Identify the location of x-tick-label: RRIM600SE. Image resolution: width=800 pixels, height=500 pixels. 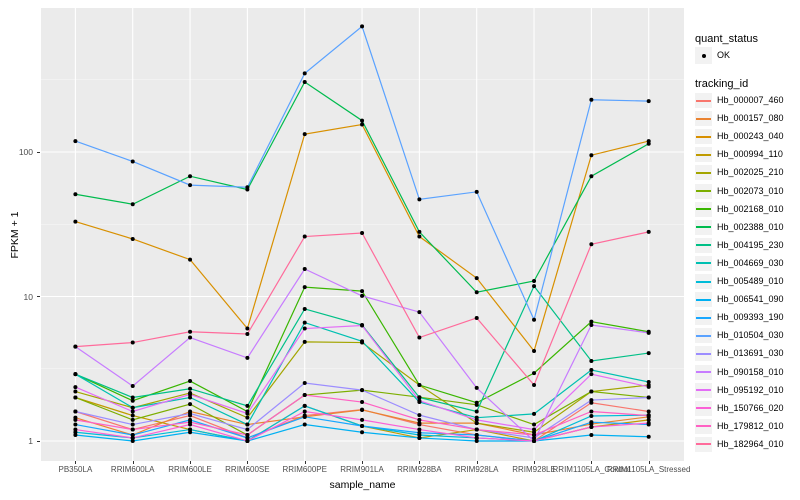
(247, 469).